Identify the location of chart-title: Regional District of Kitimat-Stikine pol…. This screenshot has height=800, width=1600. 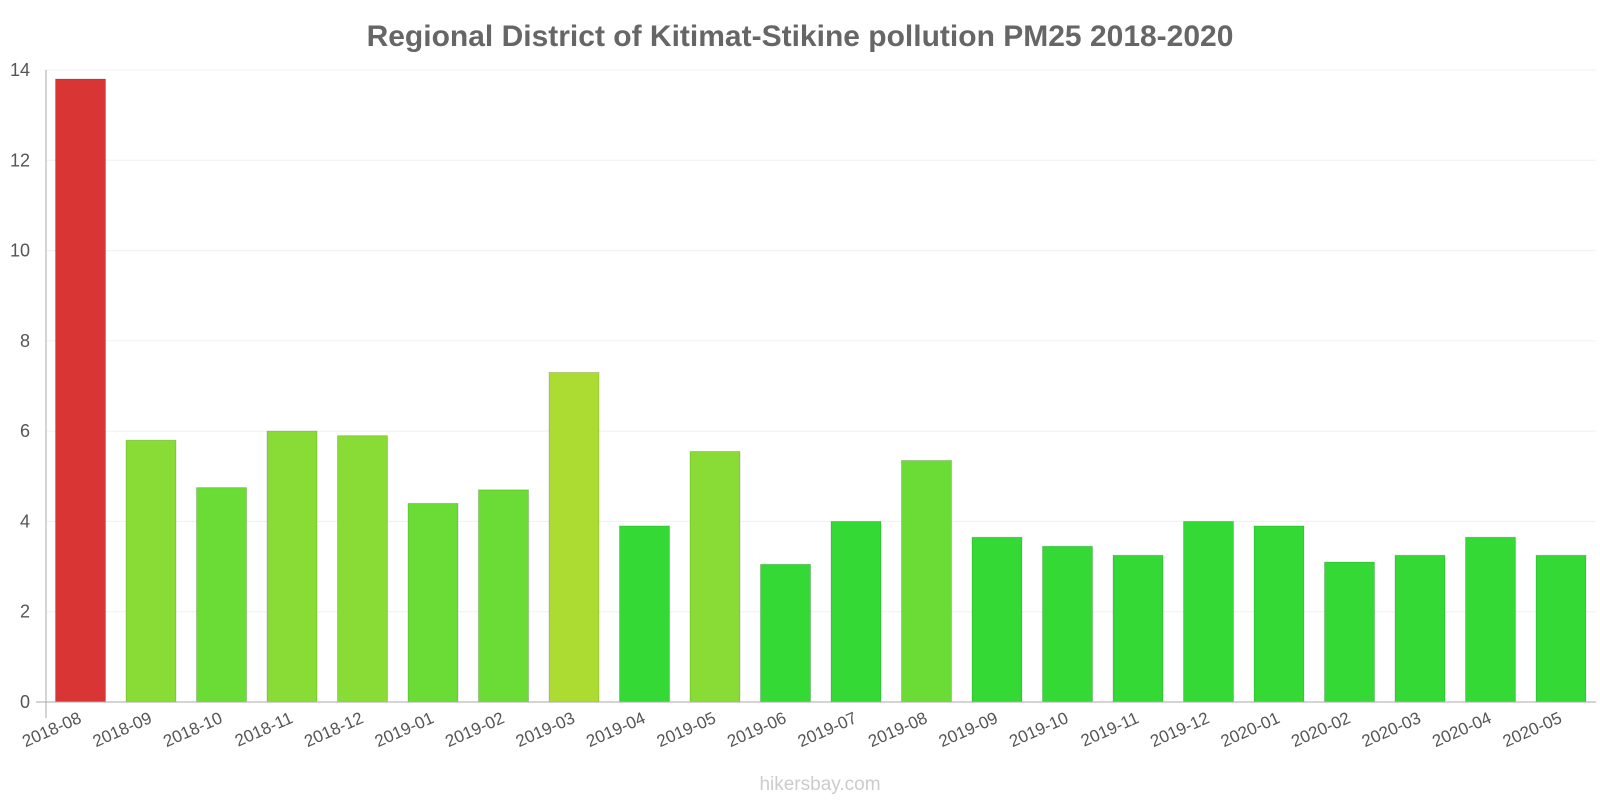
(800, 36).